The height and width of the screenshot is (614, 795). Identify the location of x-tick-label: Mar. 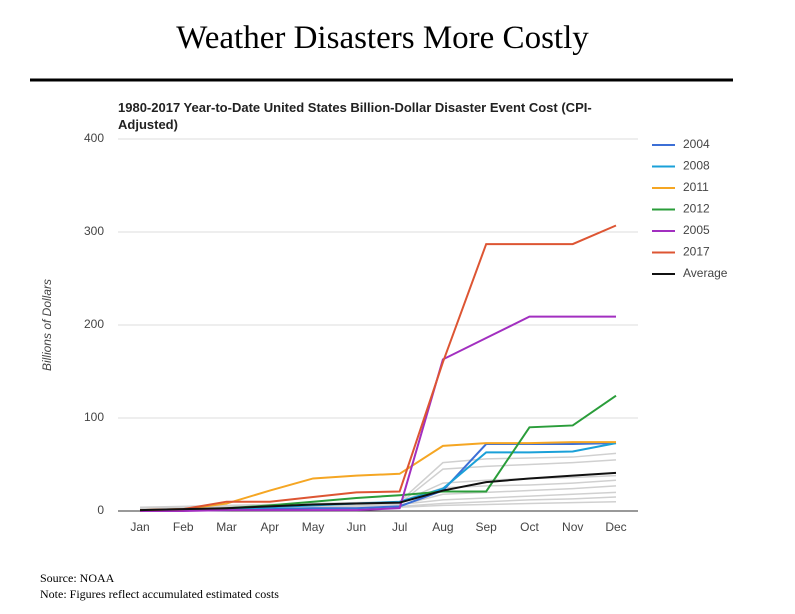
(226, 527).